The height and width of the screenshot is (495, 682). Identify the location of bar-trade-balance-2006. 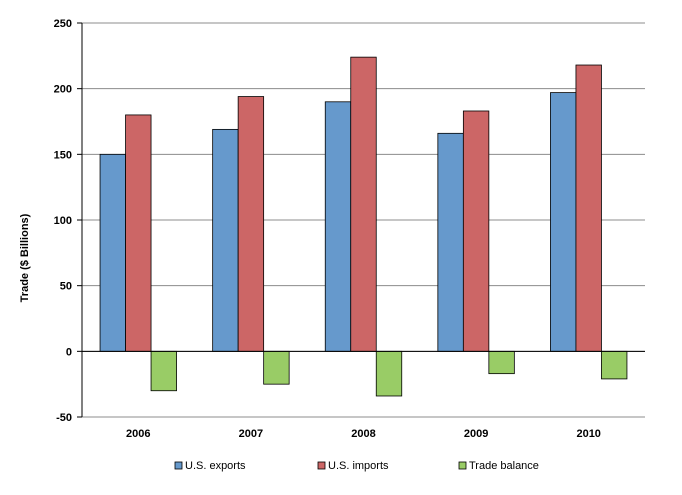
(163, 371).